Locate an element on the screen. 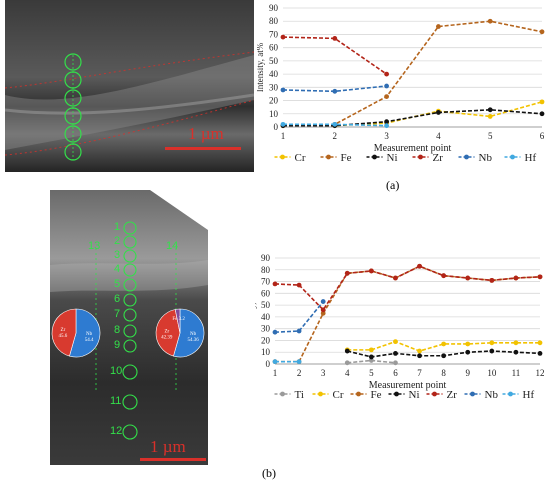 This screenshot has width=550, height=485. point-label: 8 is located at coordinates (117, 330).